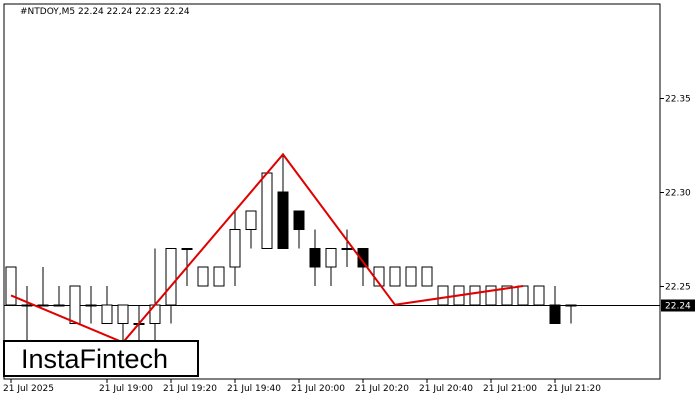  Describe the element at coordinates (678, 100) in the screenshot. I see `y-tick-label: 22.35` at that location.